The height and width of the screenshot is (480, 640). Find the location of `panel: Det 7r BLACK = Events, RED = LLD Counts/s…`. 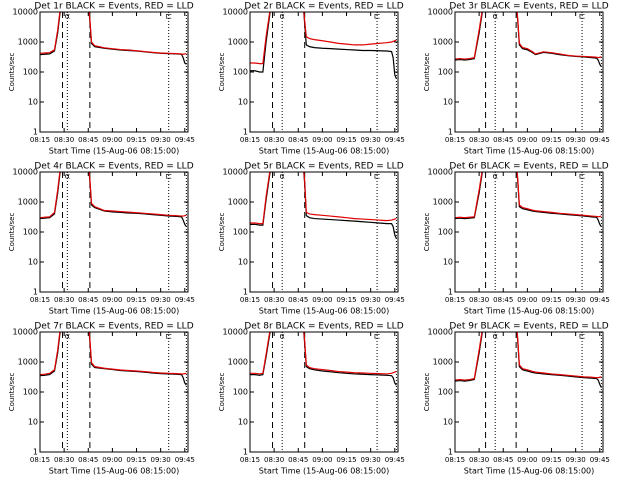

panel: Det 7r BLACK = Events, RED = LLD Counts/s… is located at coordinates (101, 399).